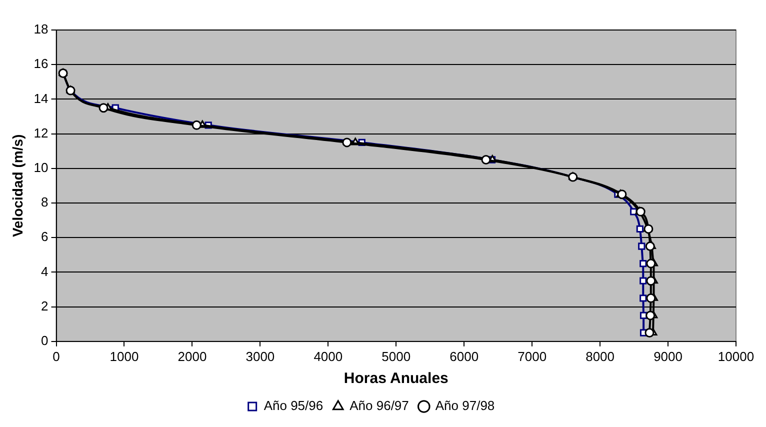  Describe the element at coordinates (465, 406) in the screenshot. I see `legend-label: Año 97/98` at that location.